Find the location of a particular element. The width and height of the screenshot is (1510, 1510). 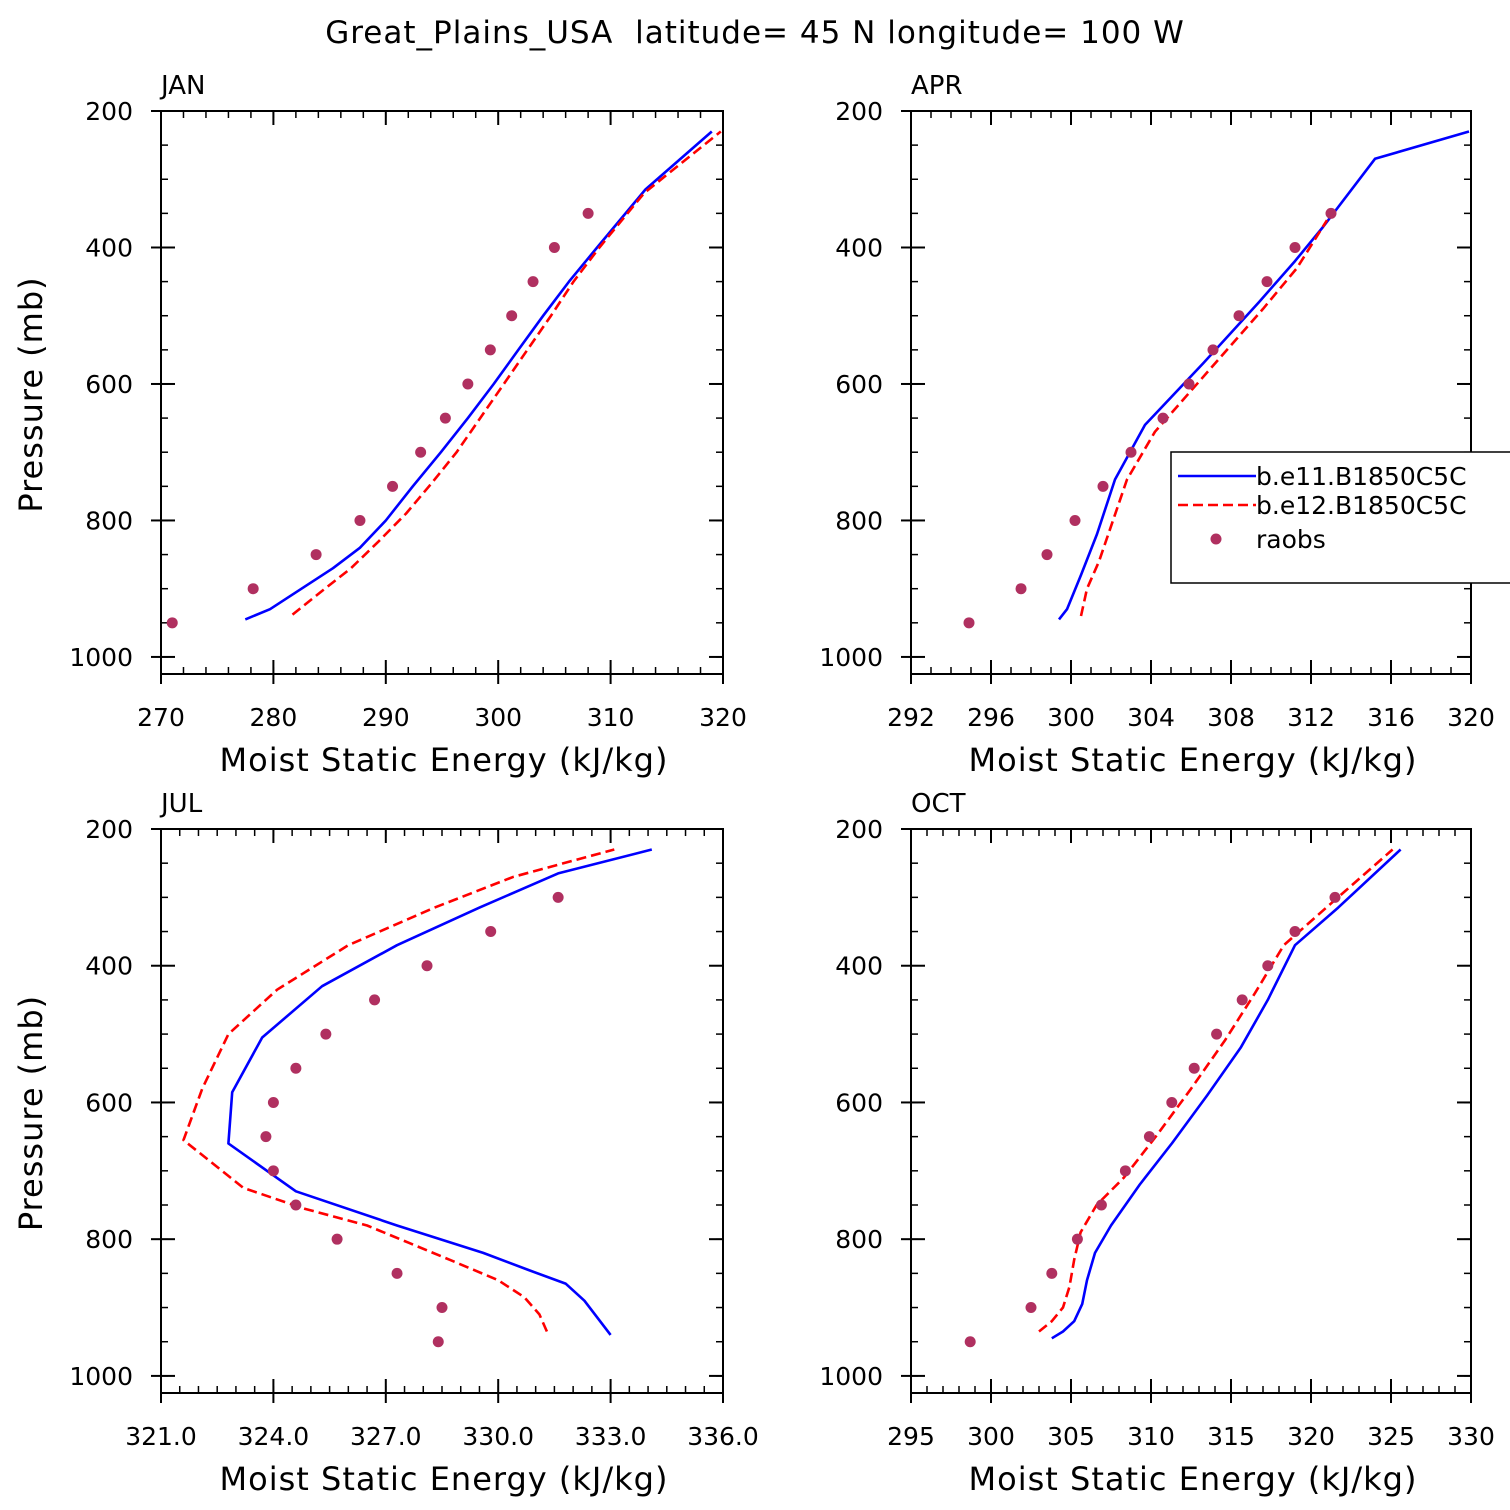

panel-jan-xlabel: Moist Static Energy (kJ/kg) is located at coordinates (444, 760).